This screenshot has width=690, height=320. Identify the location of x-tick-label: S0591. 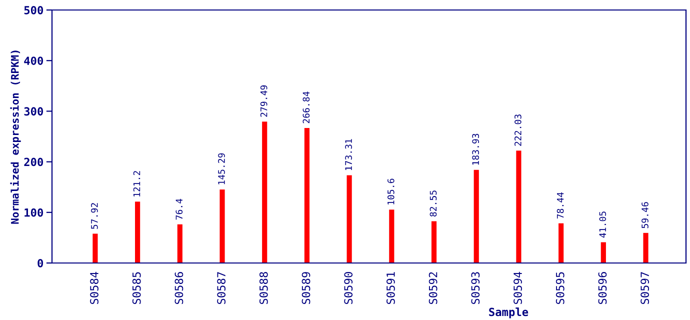
(390, 288).